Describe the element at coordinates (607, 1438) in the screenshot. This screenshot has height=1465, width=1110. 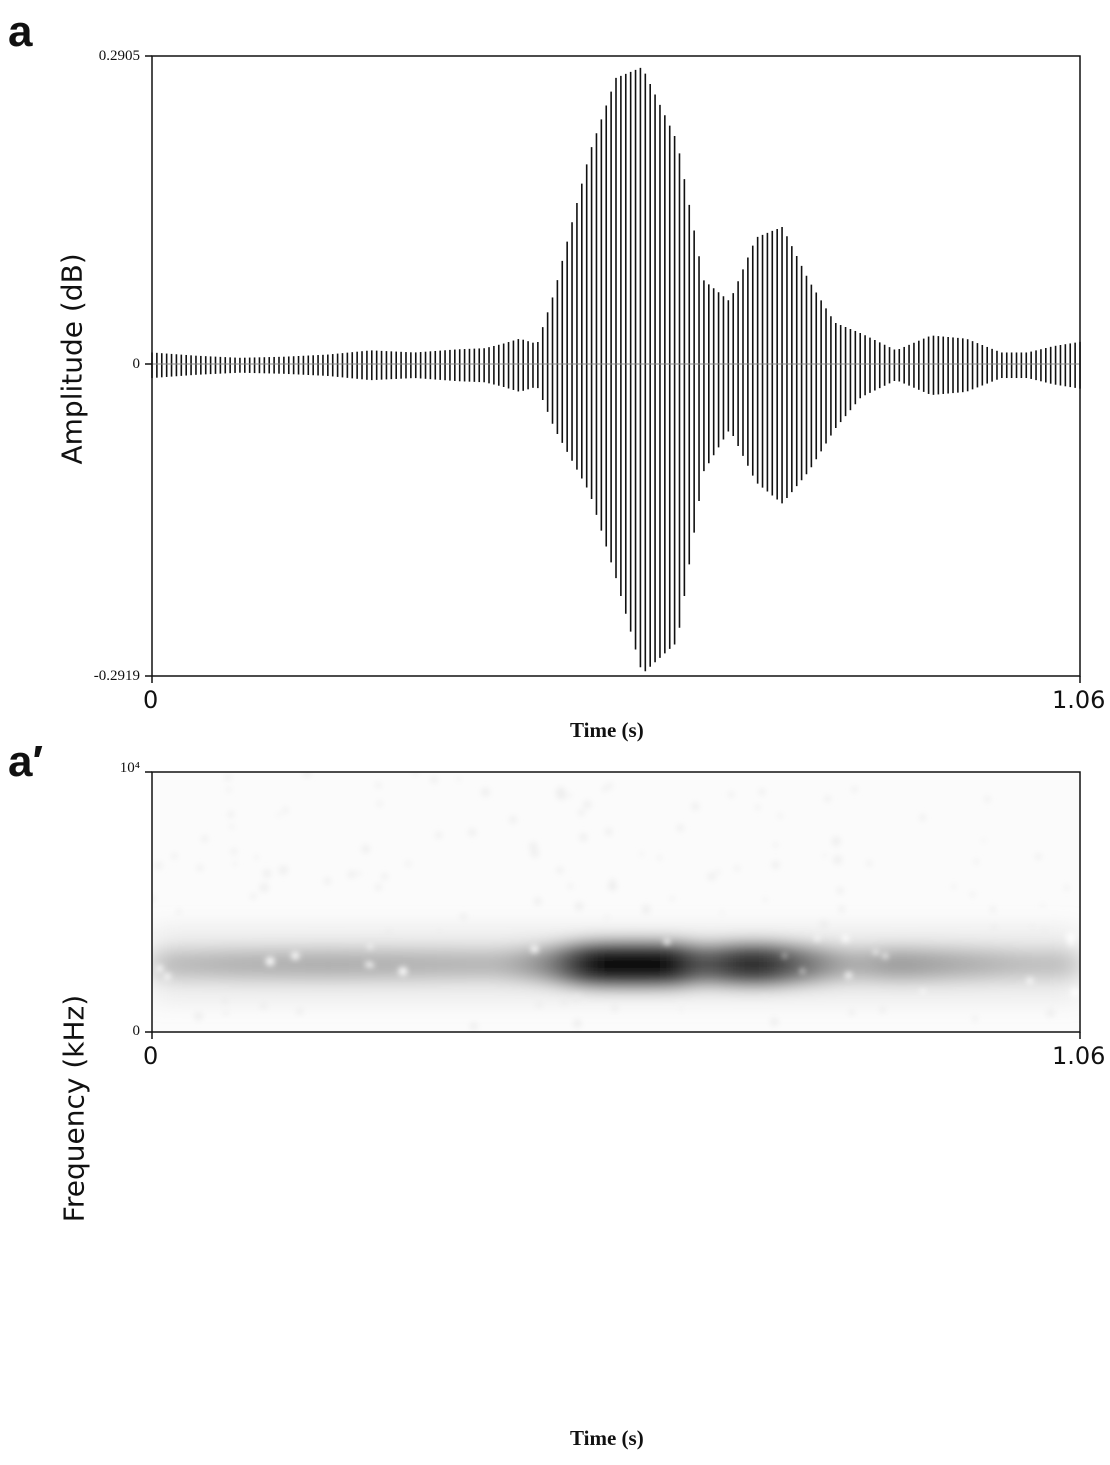
I see `panel-a2-xlabel: Time (s)` at that location.